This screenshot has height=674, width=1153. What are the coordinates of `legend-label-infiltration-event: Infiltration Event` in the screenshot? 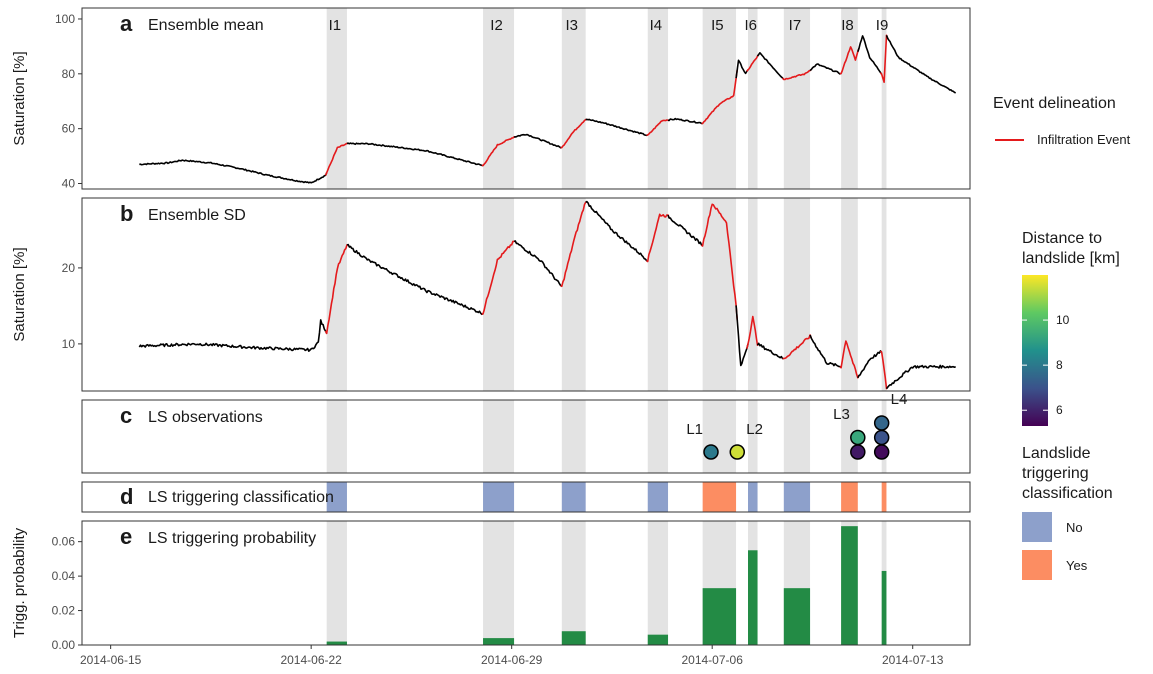 It's located at (1084, 139).